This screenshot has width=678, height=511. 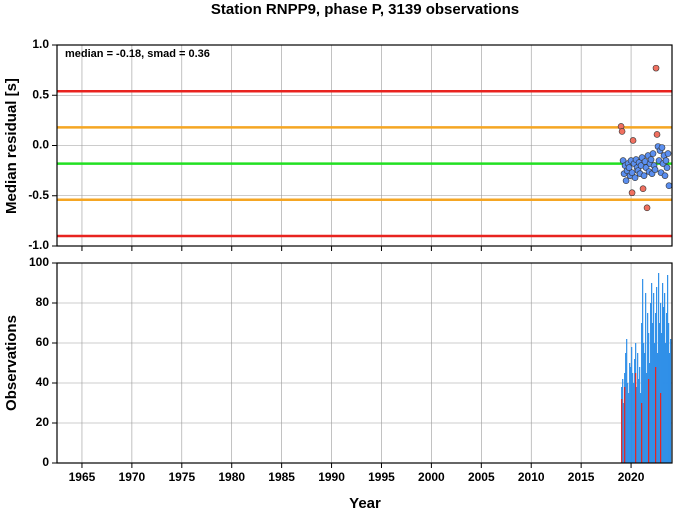 What do you see at coordinates (39, 262) in the screenshot?
I see `y-tick-label: 100` at bounding box center [39, 262].